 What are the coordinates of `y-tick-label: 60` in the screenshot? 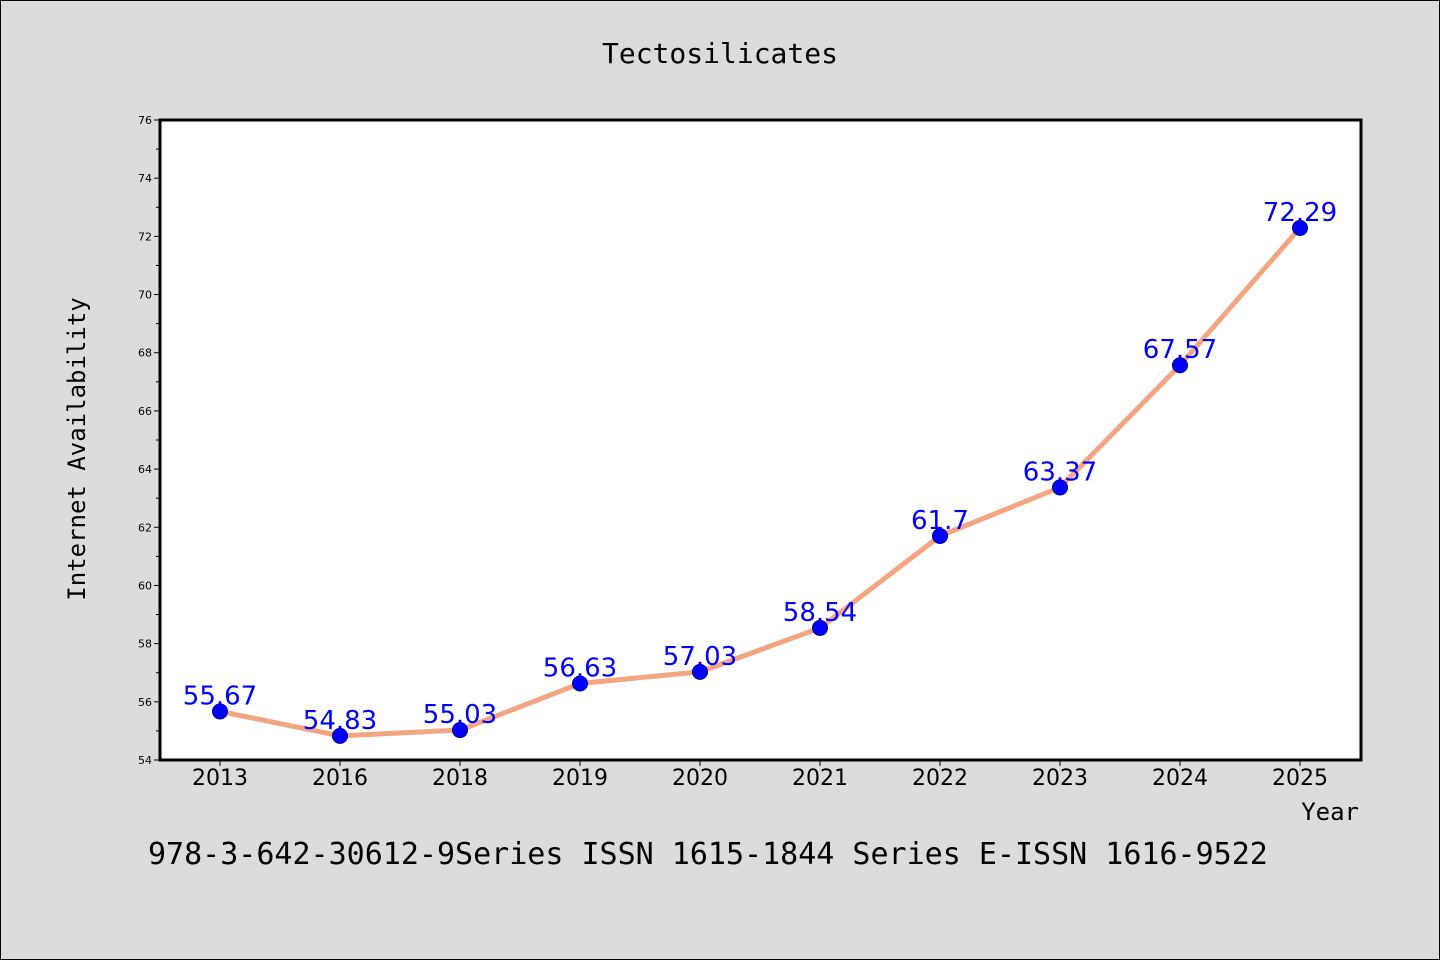 It's located at (145, 585).